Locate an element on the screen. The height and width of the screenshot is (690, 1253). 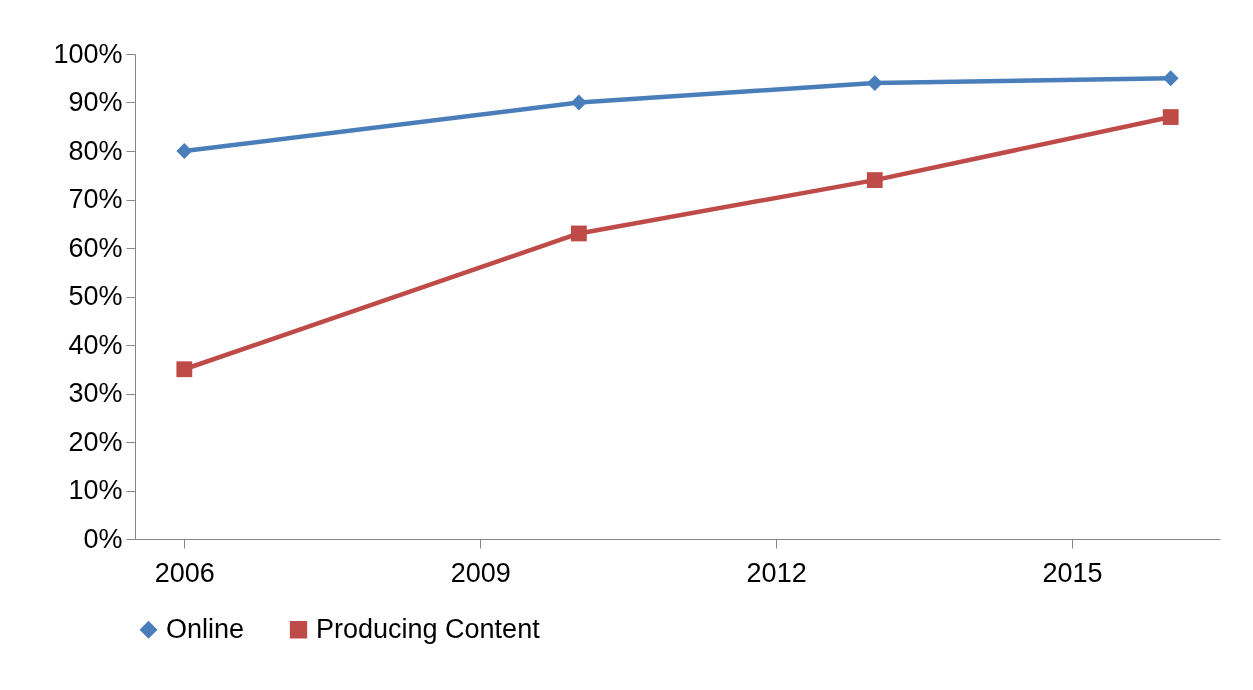
y-tick-label: 90% is located at coordinates (95, 102).